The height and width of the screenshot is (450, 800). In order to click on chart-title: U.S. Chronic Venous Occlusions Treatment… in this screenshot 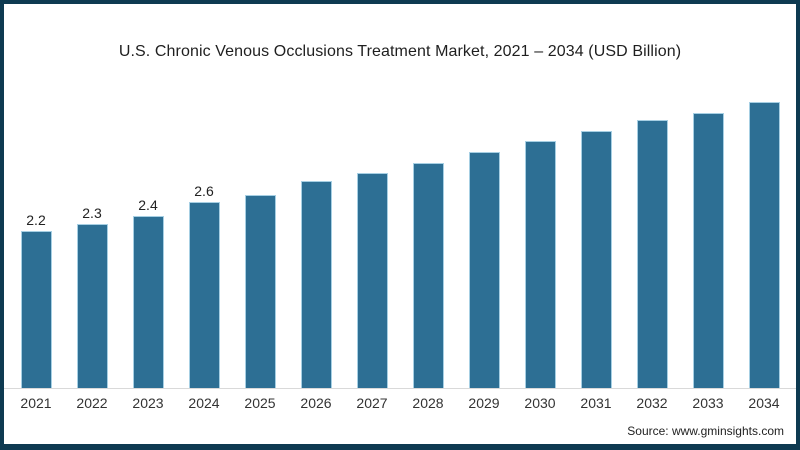, I will do `click(400, 51)`.